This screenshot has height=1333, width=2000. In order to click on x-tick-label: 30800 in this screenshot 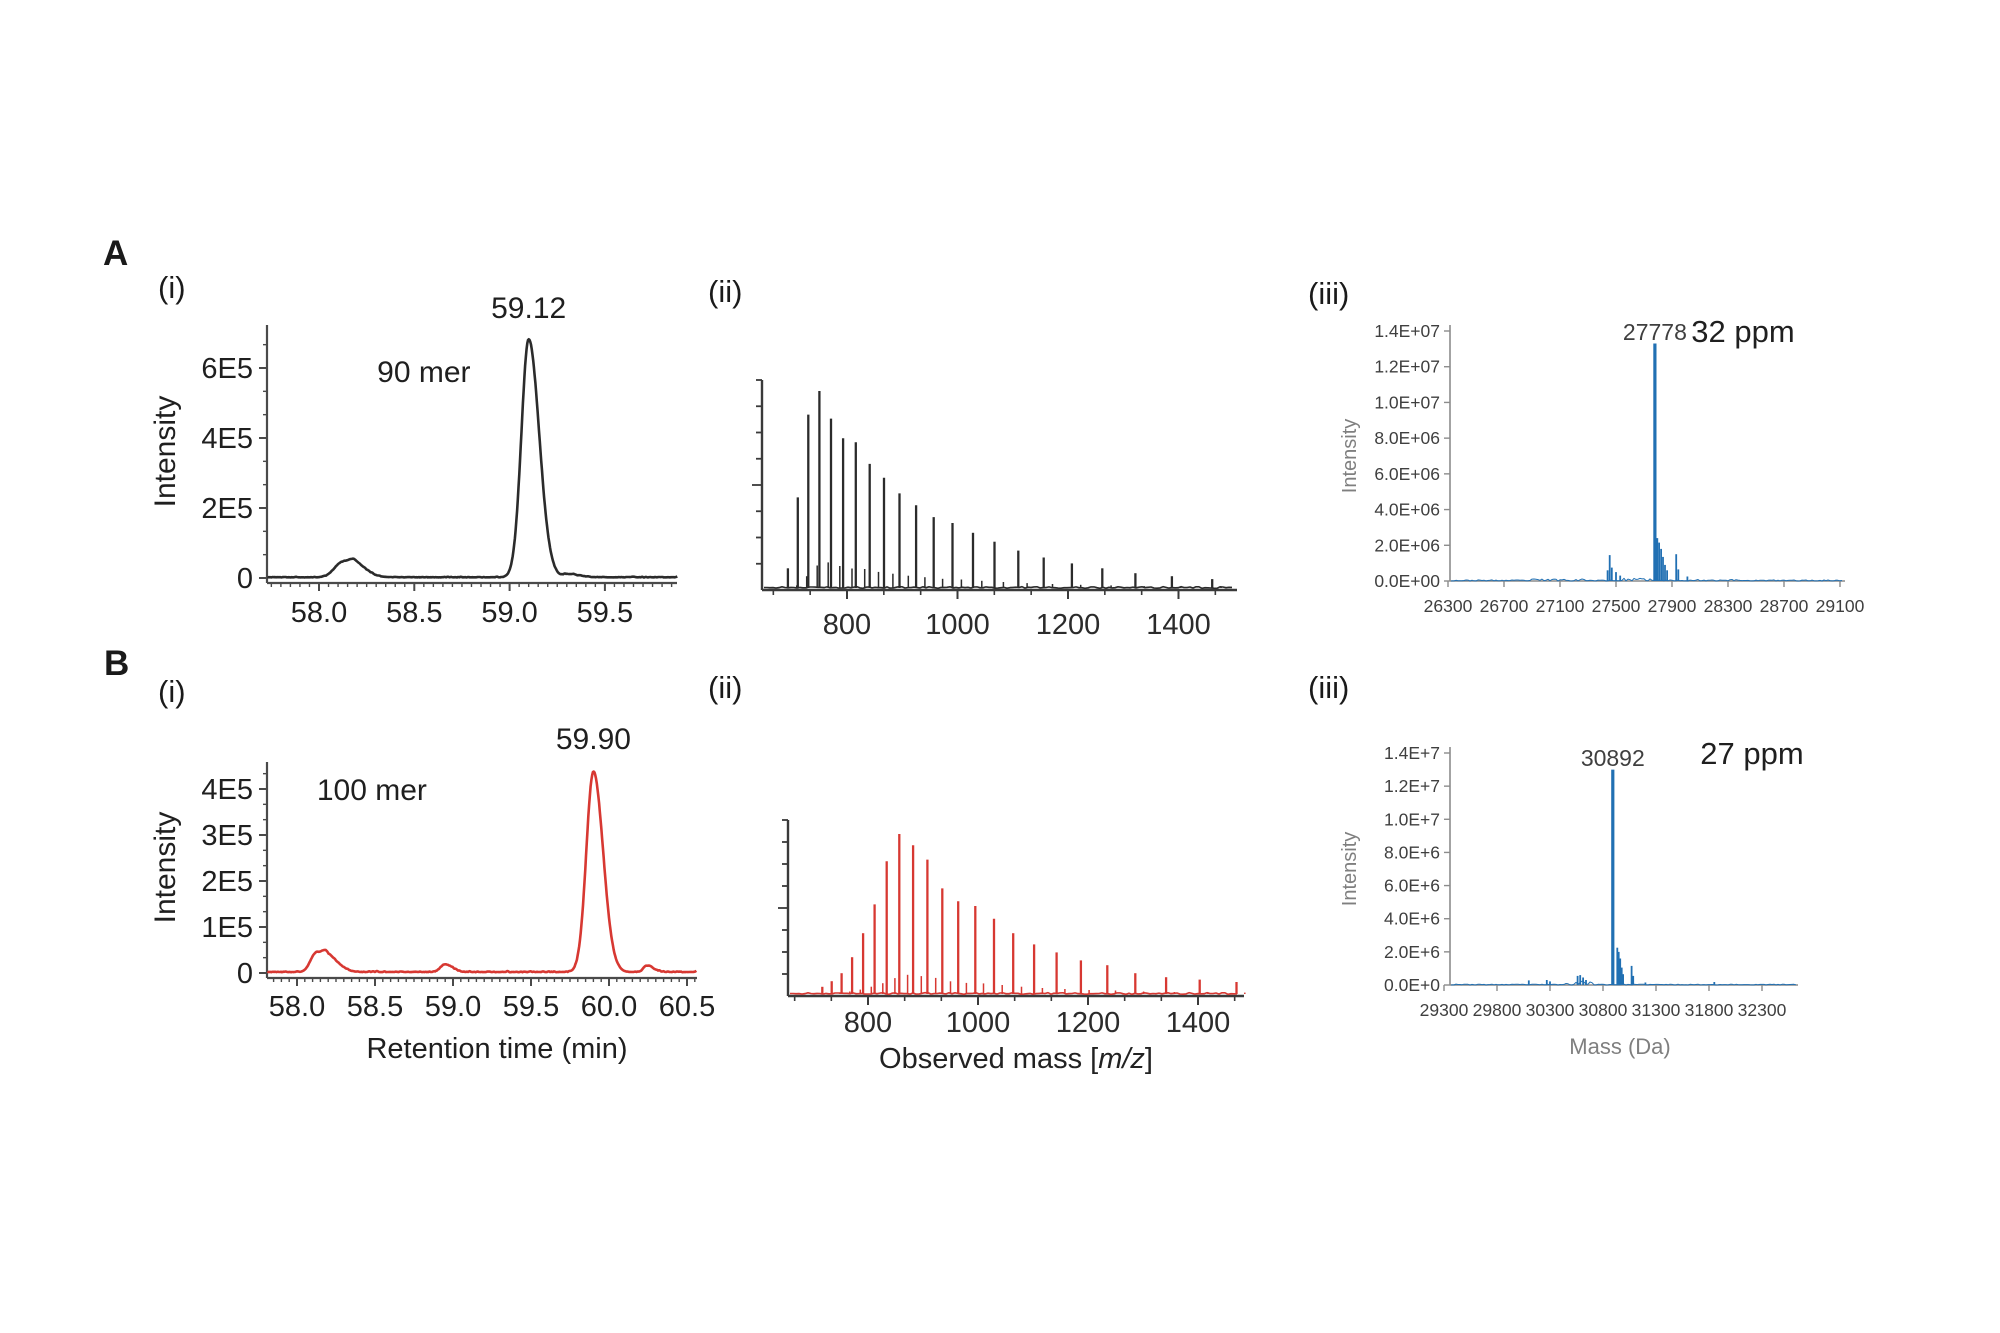, I will do `click(1603, 1010)`.